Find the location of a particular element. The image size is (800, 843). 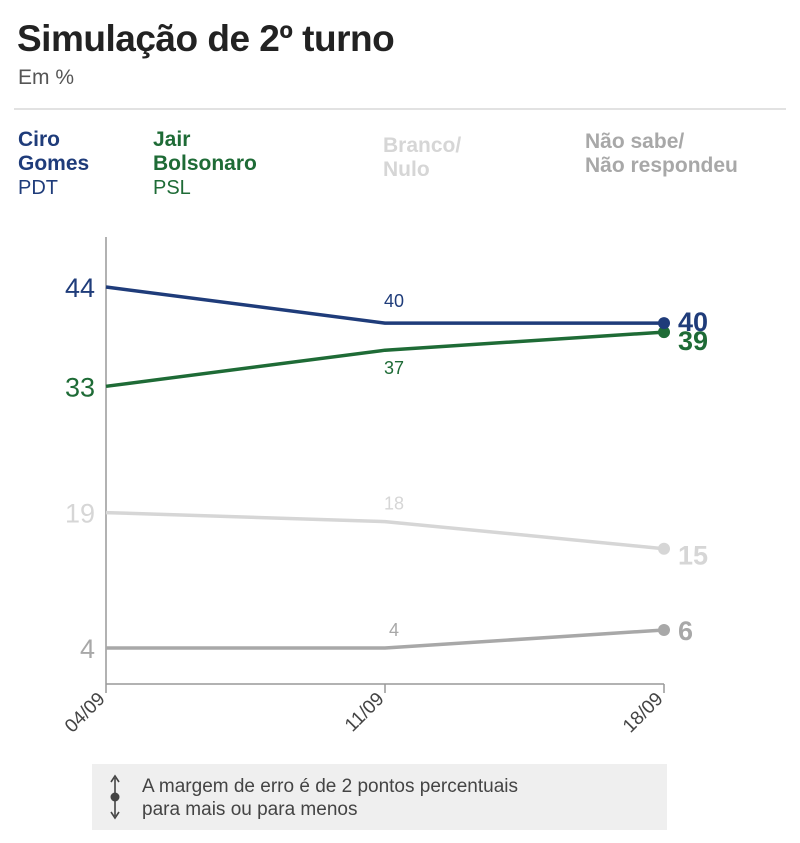

start-value-label: 4 is located at coordinates (87, 649).